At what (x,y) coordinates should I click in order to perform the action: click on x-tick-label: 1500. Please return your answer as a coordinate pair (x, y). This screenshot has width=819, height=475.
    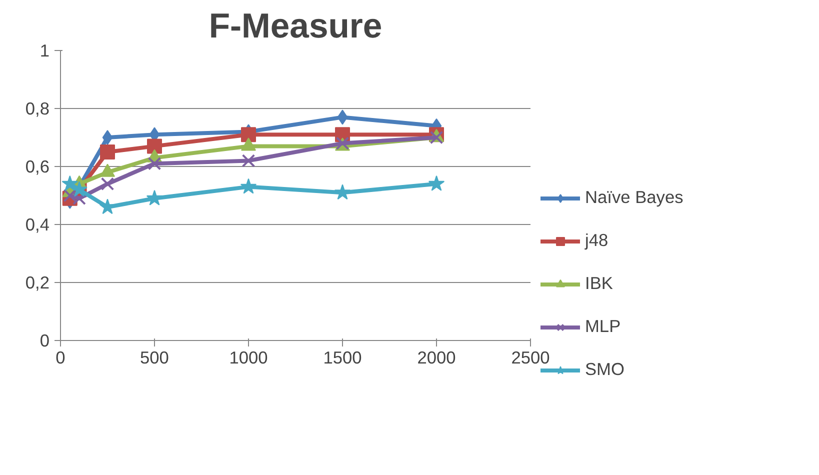
    Looking at the image, I should click on (342, 358).